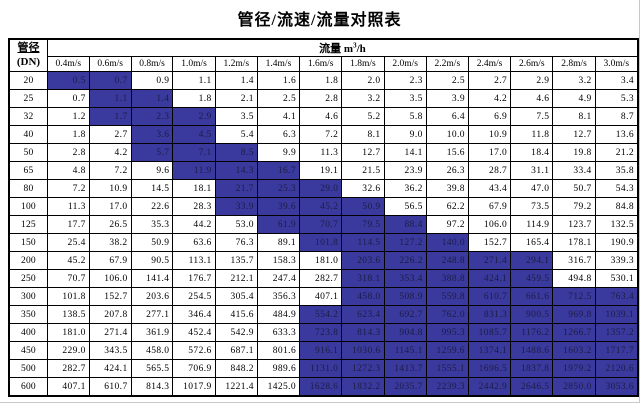 Image resolution: width=640 pixels, height=403 pixels. Describe the element at coordinates (278, 296) in the screenshot. I see `flow-cell: 356.3` at that location.